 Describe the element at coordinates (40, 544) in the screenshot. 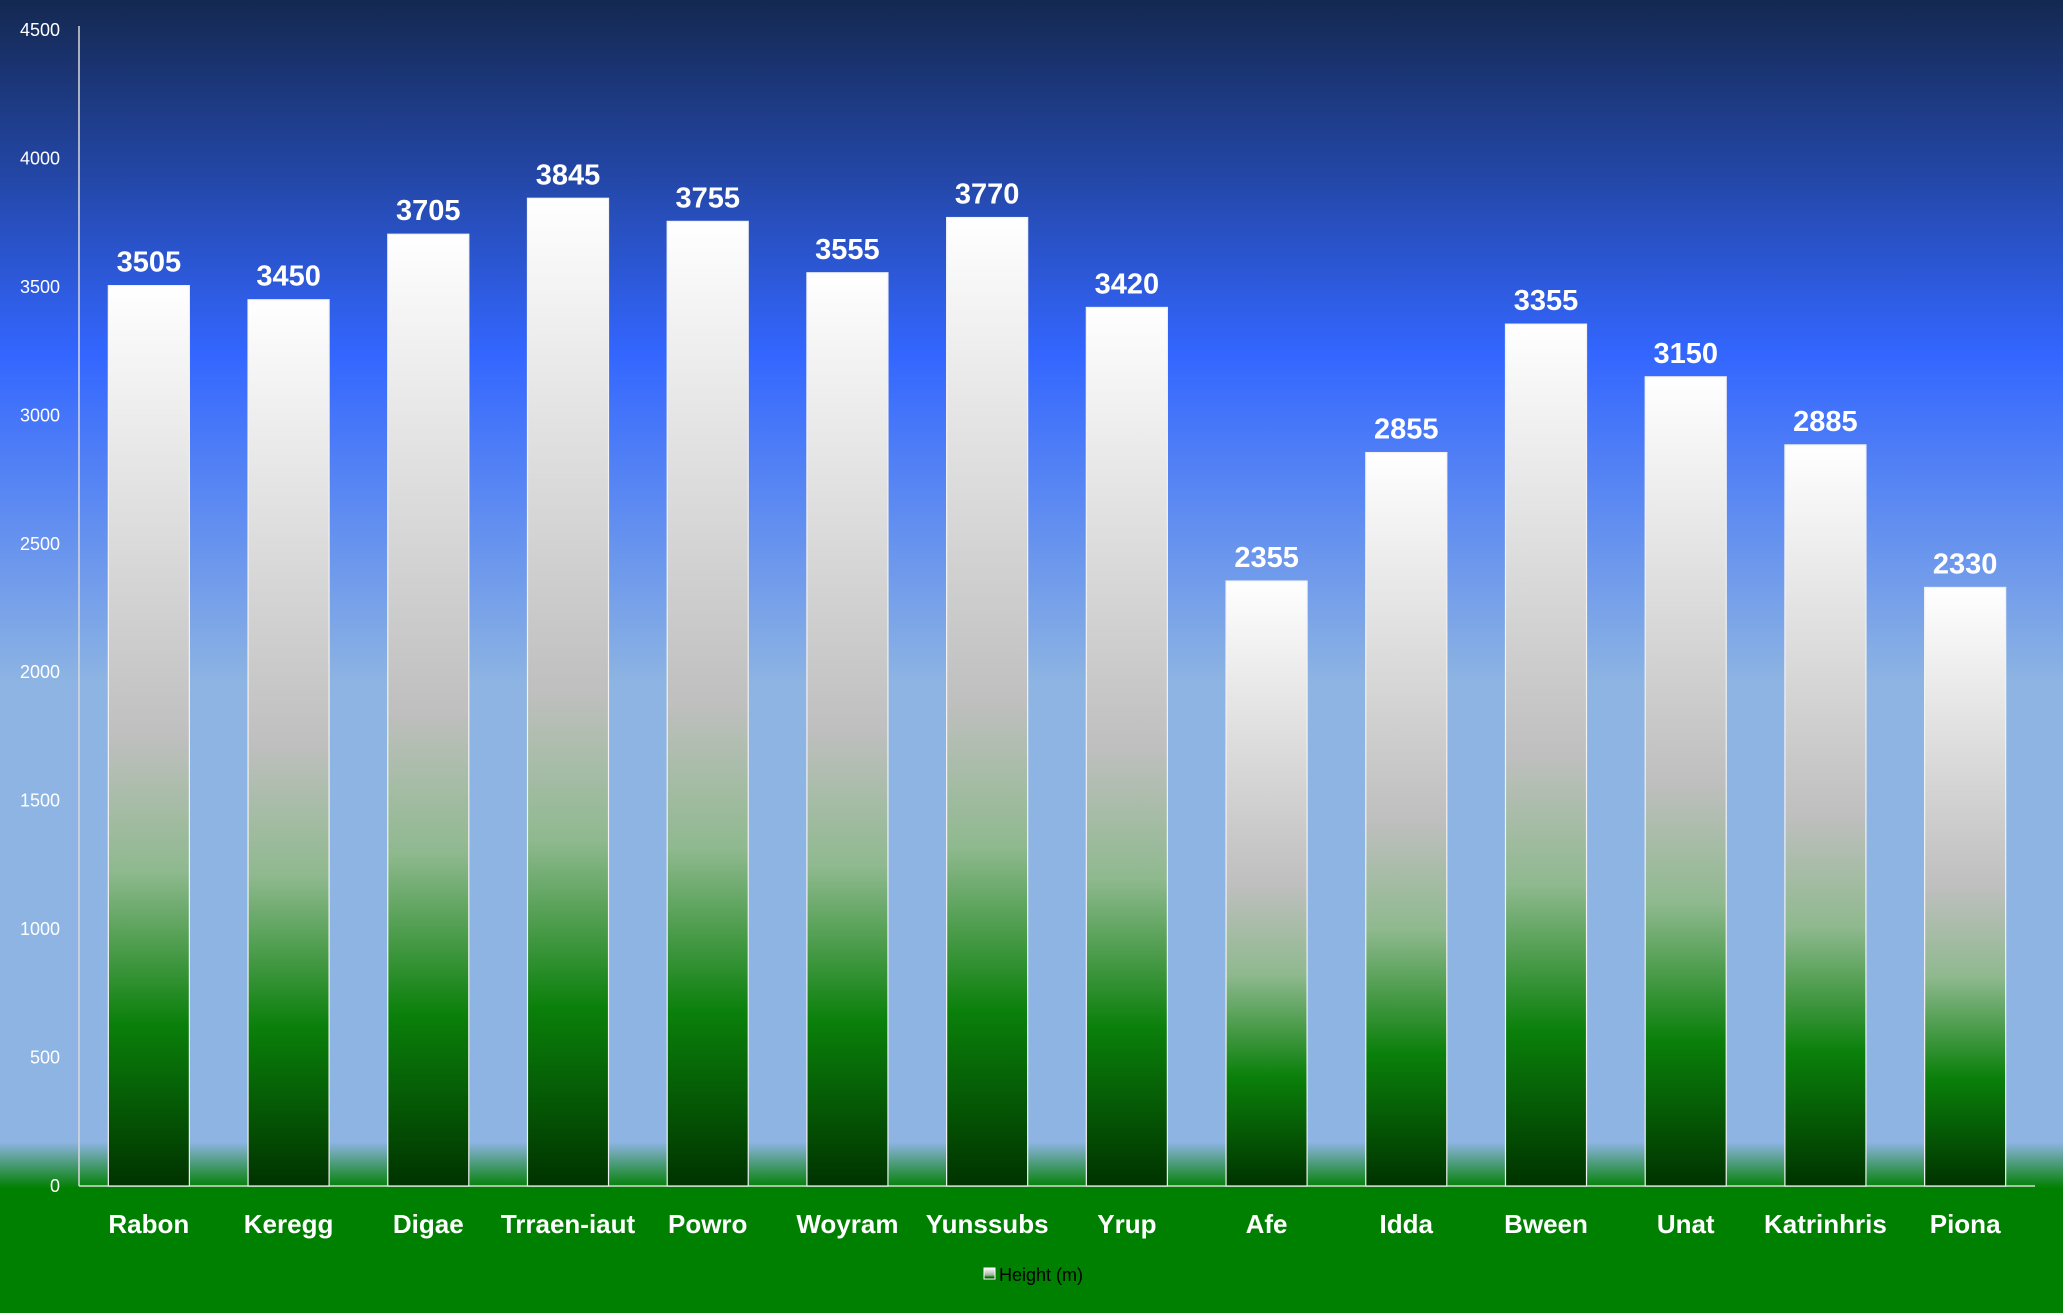

I see `y-tick-label: 2500` at that location.